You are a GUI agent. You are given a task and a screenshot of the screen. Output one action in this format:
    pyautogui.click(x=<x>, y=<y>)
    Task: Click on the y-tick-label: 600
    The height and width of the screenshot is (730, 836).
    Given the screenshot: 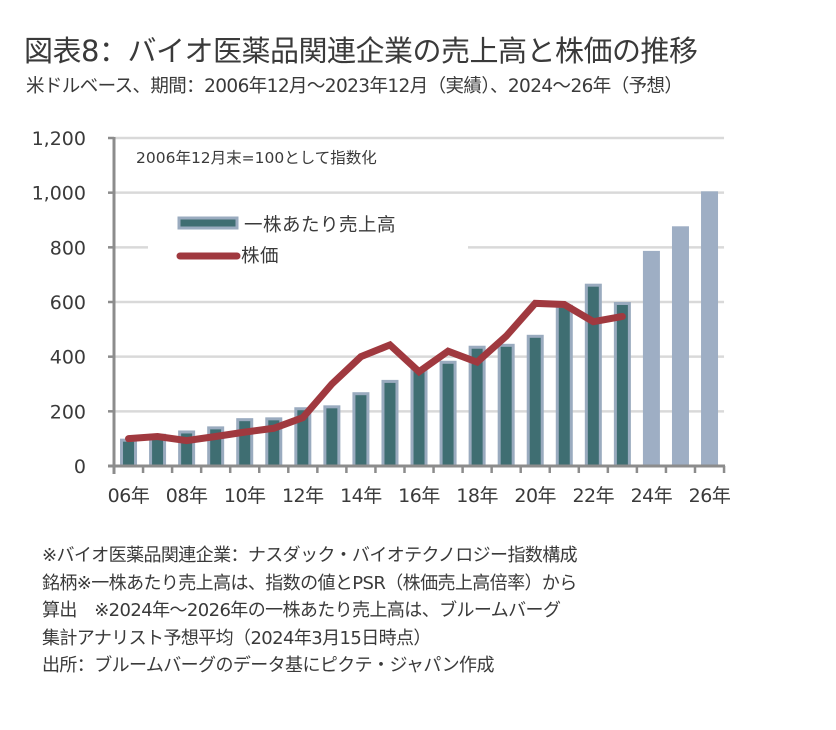 What is the action you would take?
    pyautogui.click(x=68, y=303)
    